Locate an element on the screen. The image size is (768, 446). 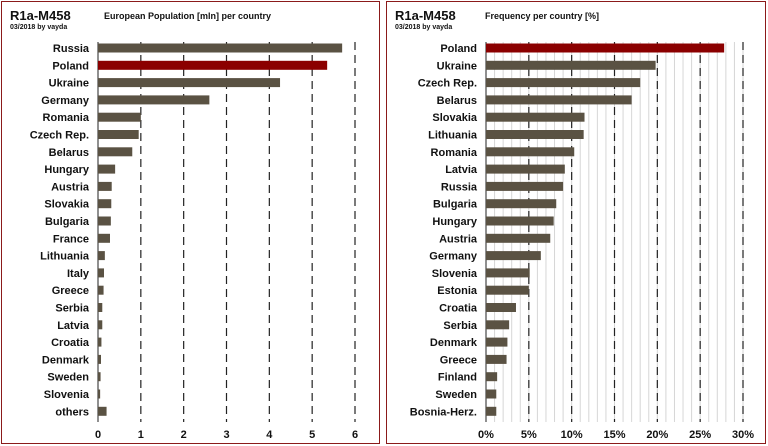
category-label: Lithuania is located at coordinates (65, 257).